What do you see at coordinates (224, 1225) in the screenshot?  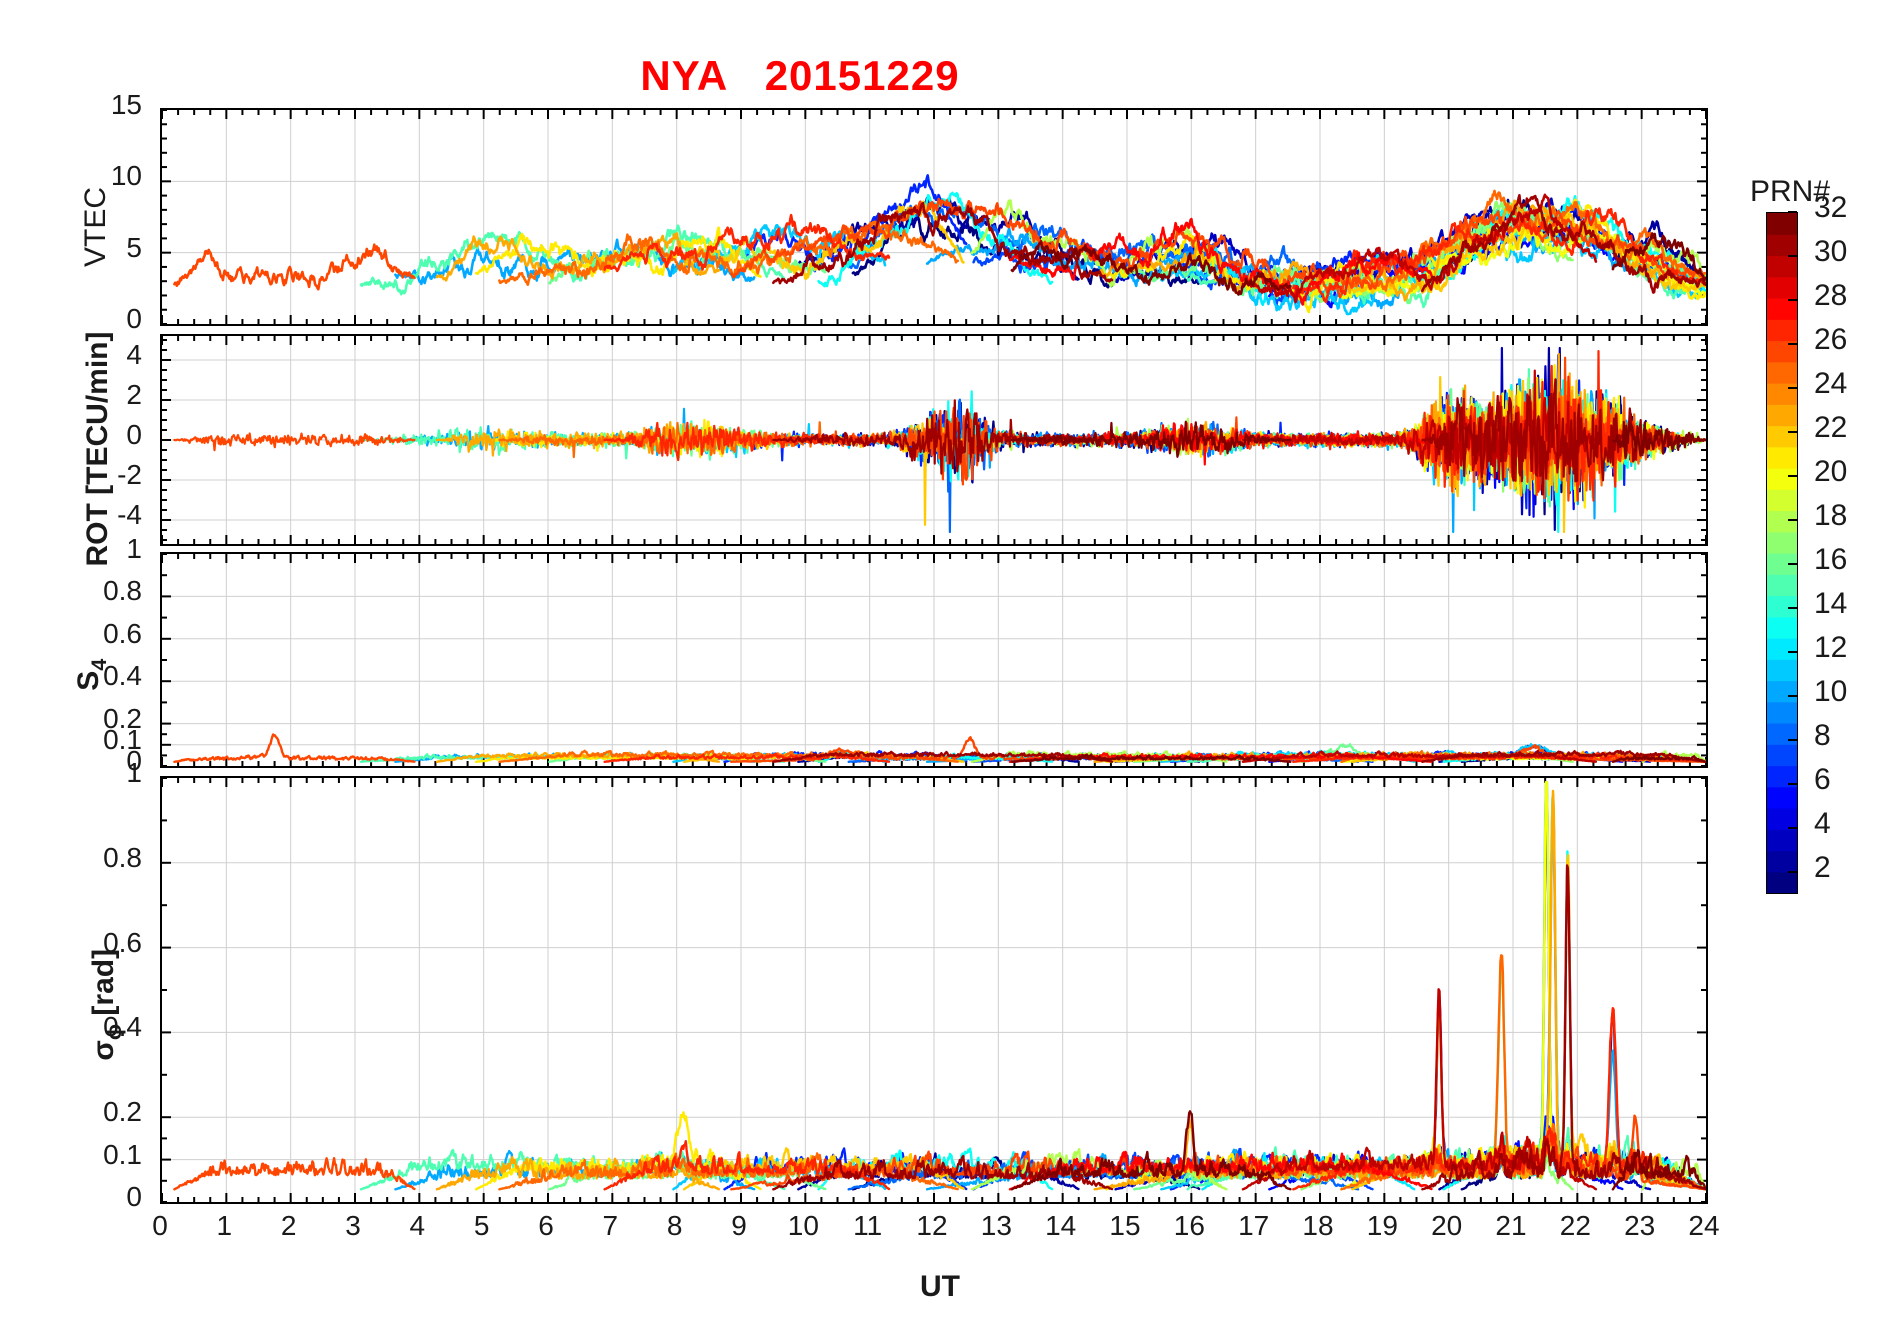 I see `xaxis-tick: 1` at bounding box center [224, 1225].